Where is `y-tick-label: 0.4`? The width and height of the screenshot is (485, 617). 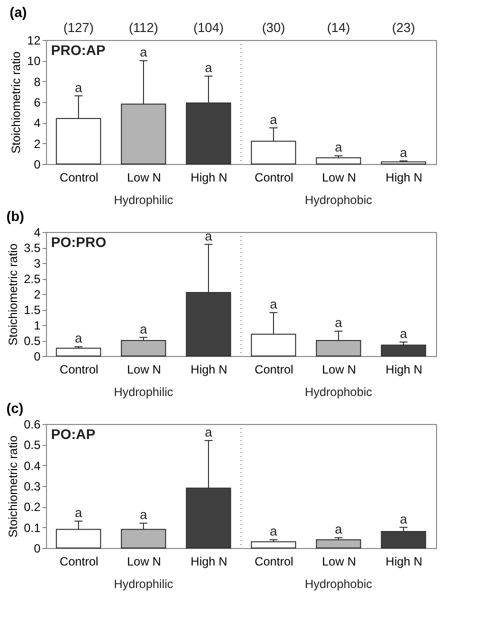
y-tick-label: 0.4 is located at coordinates (32, 465).